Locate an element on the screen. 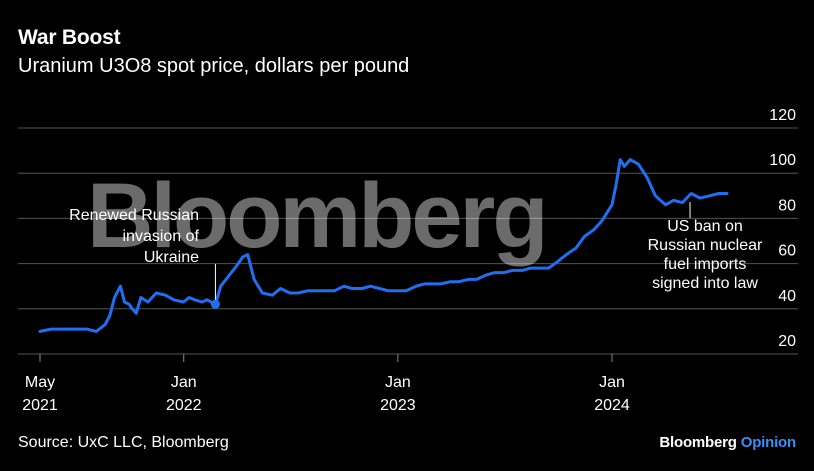 The image size is (814, 471). x-axis-labels: May 2021 Jan 2022 Jan 2023 Jan 2024 is located at coordinates (326, 384).